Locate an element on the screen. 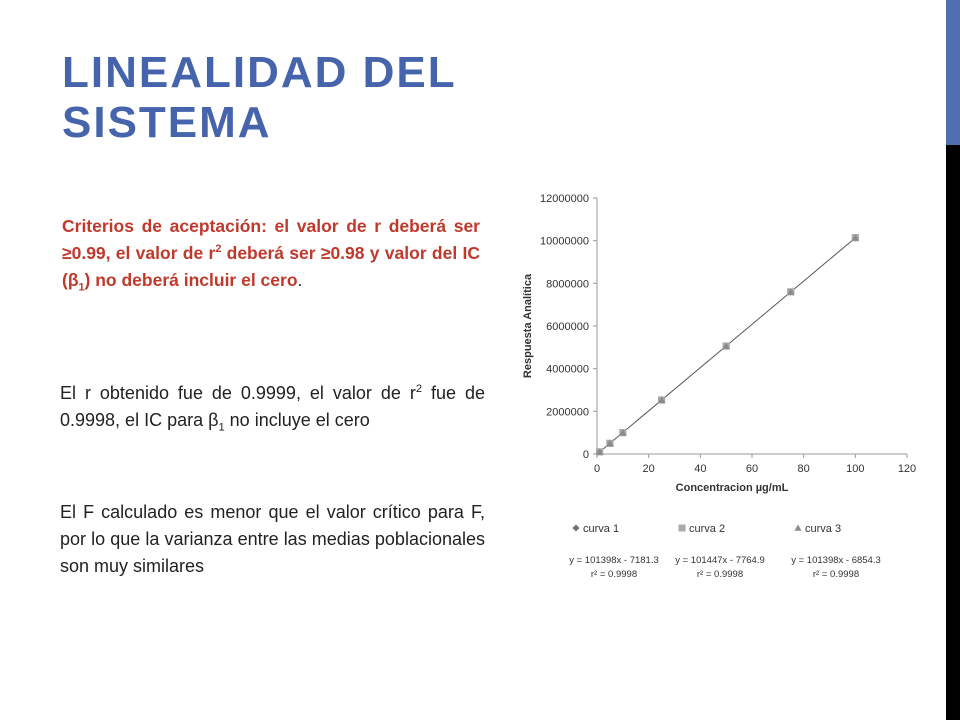 Image resolution: width=960 pixels, height=720 pixels. x-tick-label: 80 is located at coordinates (804, 469).